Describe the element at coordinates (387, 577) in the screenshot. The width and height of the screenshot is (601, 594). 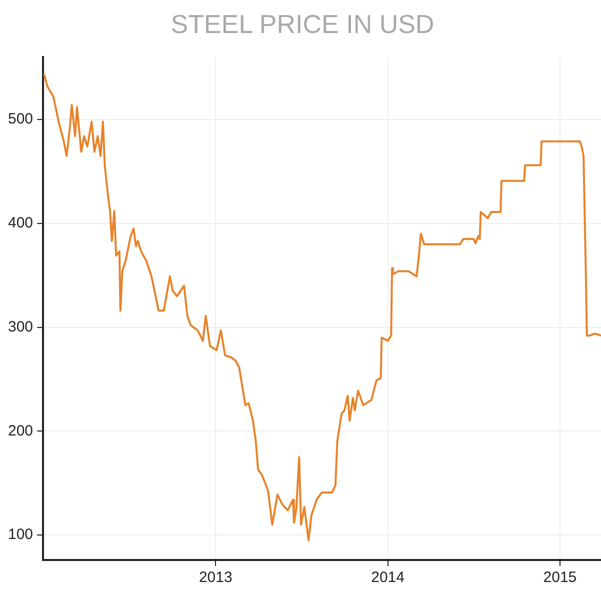
I see `x-tick-label: 2014` at that location.